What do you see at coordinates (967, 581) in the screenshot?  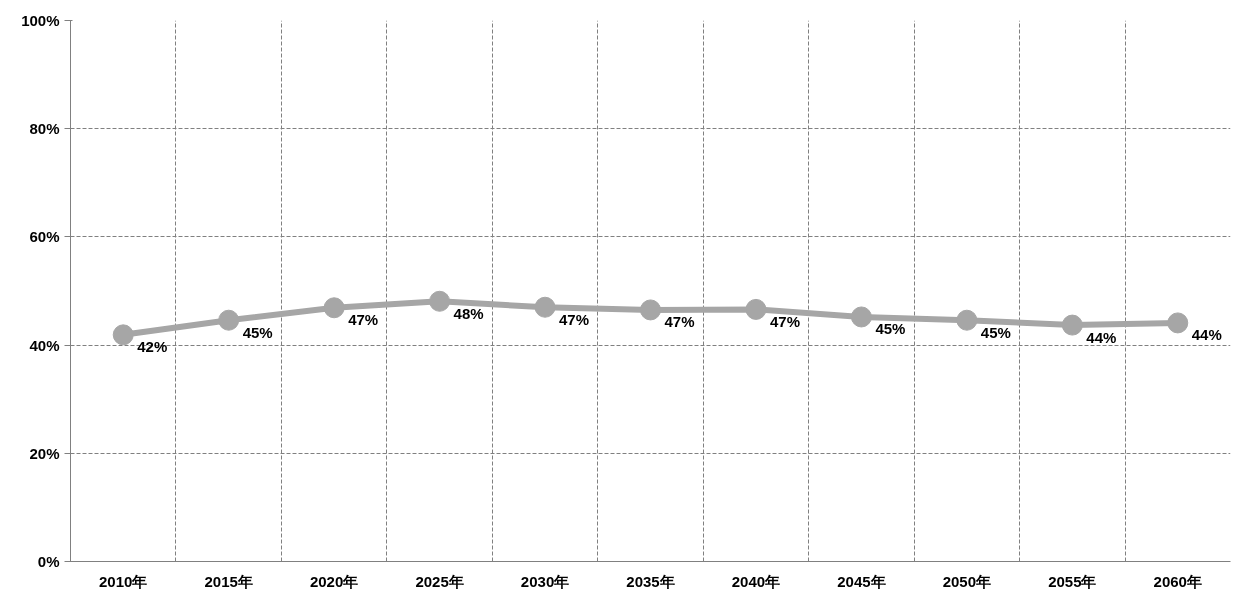 I see `x-tick-label: 2050年` at bounding box center [967, 581].